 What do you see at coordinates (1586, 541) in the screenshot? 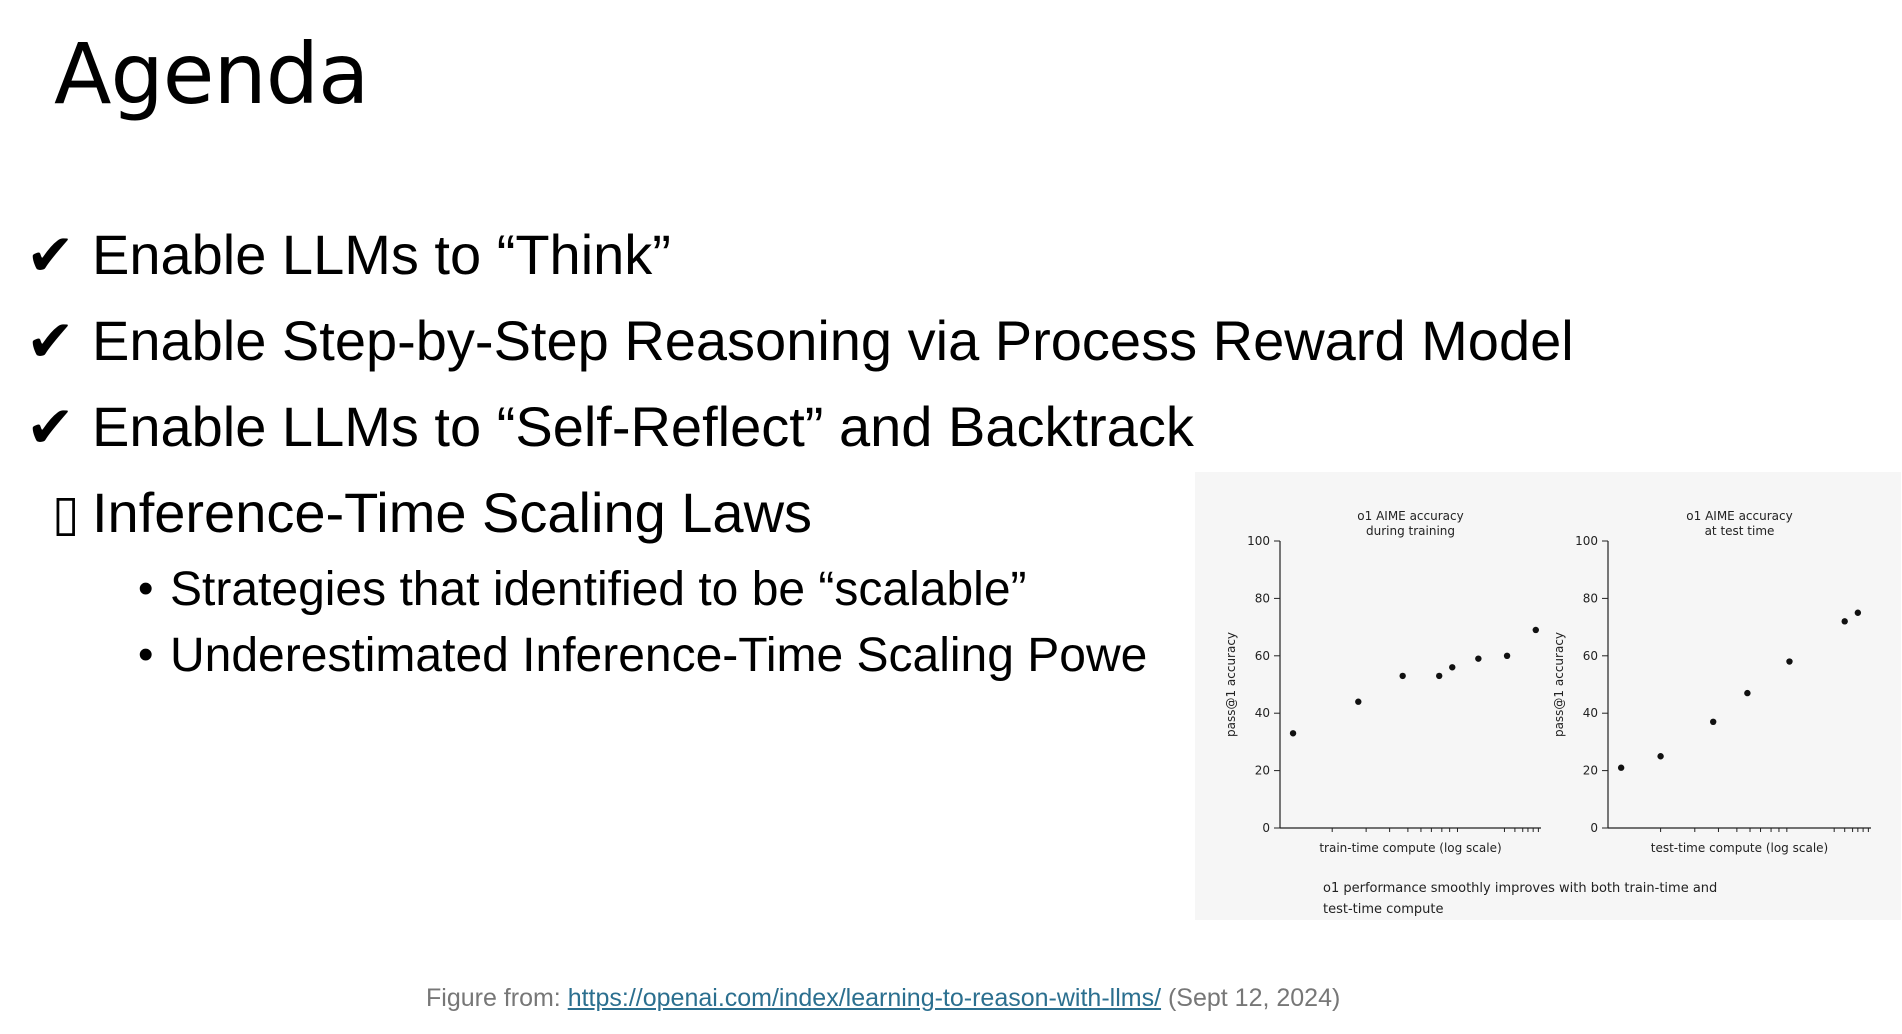
I see `chart-2-y-tick-label: 100` at bounding box center [1586, 541].